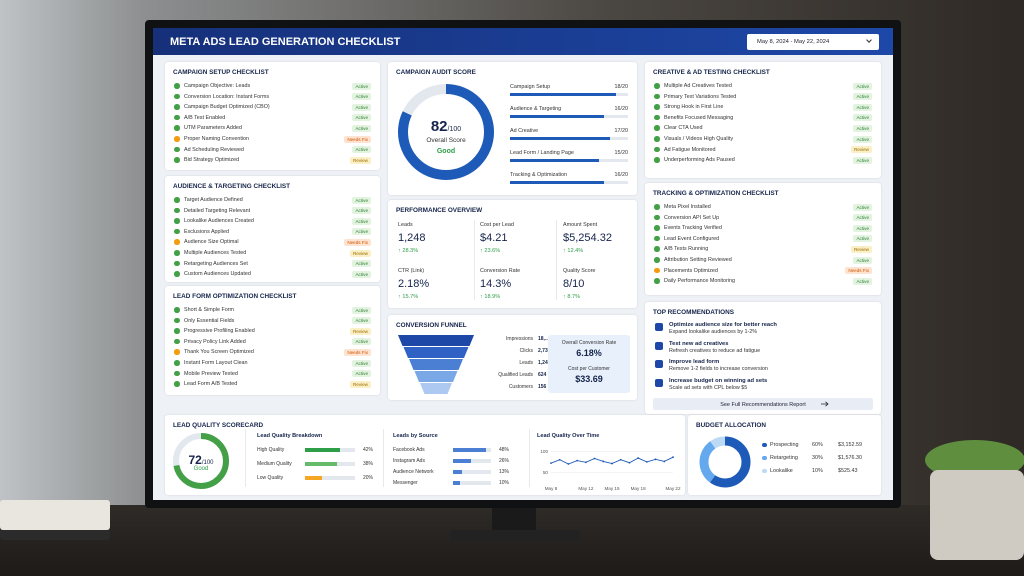 This screenshot has width=1024, height=576. I want to click on item-label: Progressive Profiling Enabled, so click(219, 331).